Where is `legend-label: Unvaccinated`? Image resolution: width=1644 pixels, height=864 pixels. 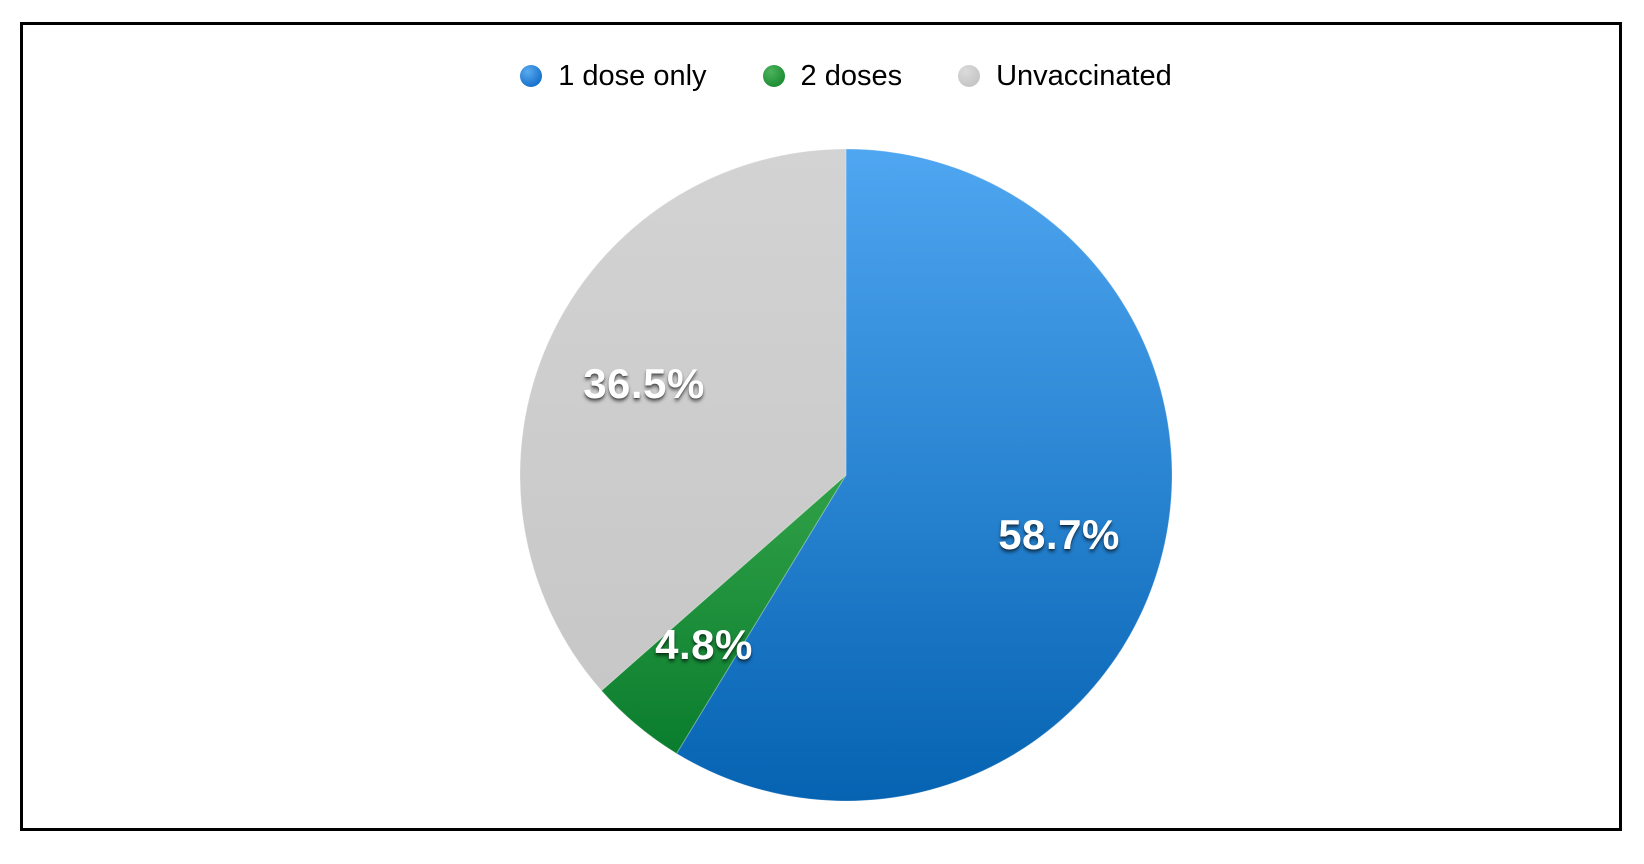
legend-label: Unvaccinated is located at coordinates (1084, 75).